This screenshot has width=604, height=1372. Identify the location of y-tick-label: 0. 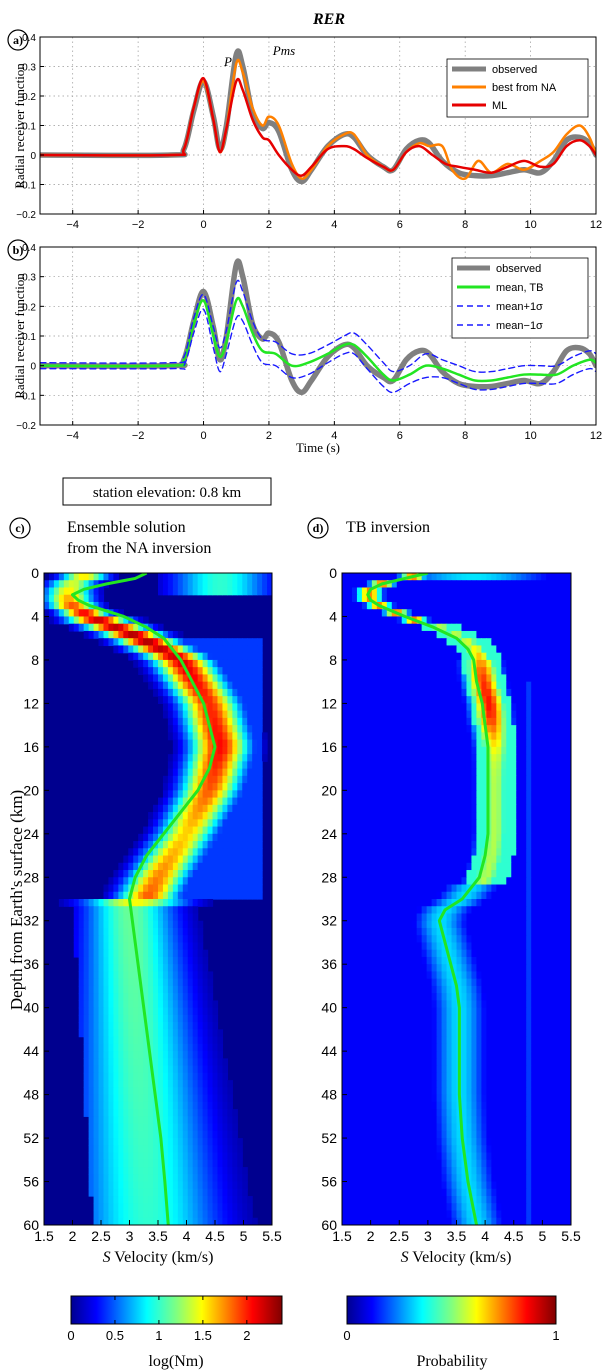
(35, 573).